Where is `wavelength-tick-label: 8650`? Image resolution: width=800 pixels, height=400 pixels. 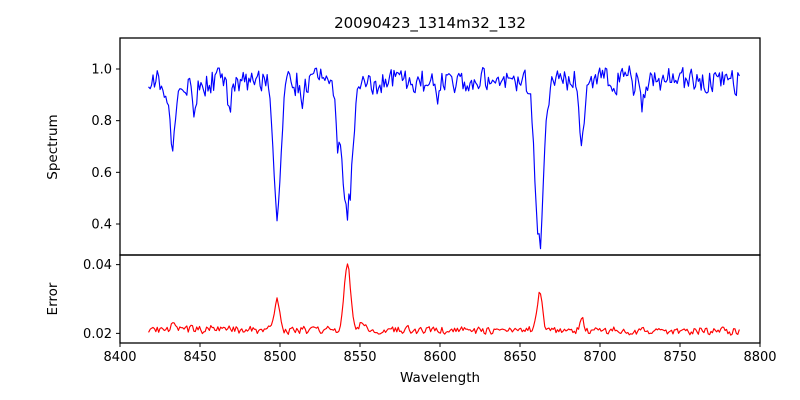
wavelength-tick-label: 8650 is located at coordinates (519, 357).